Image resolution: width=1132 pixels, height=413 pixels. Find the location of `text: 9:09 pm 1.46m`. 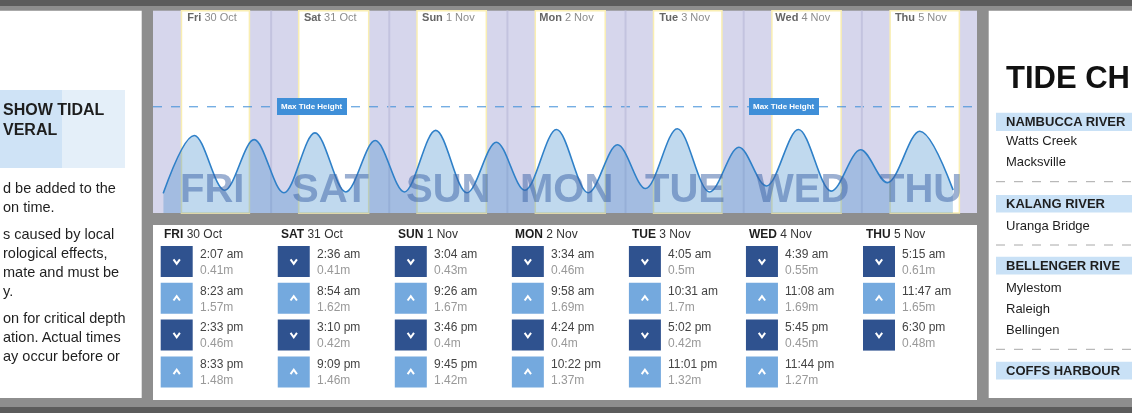

text: 9:09 pm 1.46m is located at coordinates (339, 372).